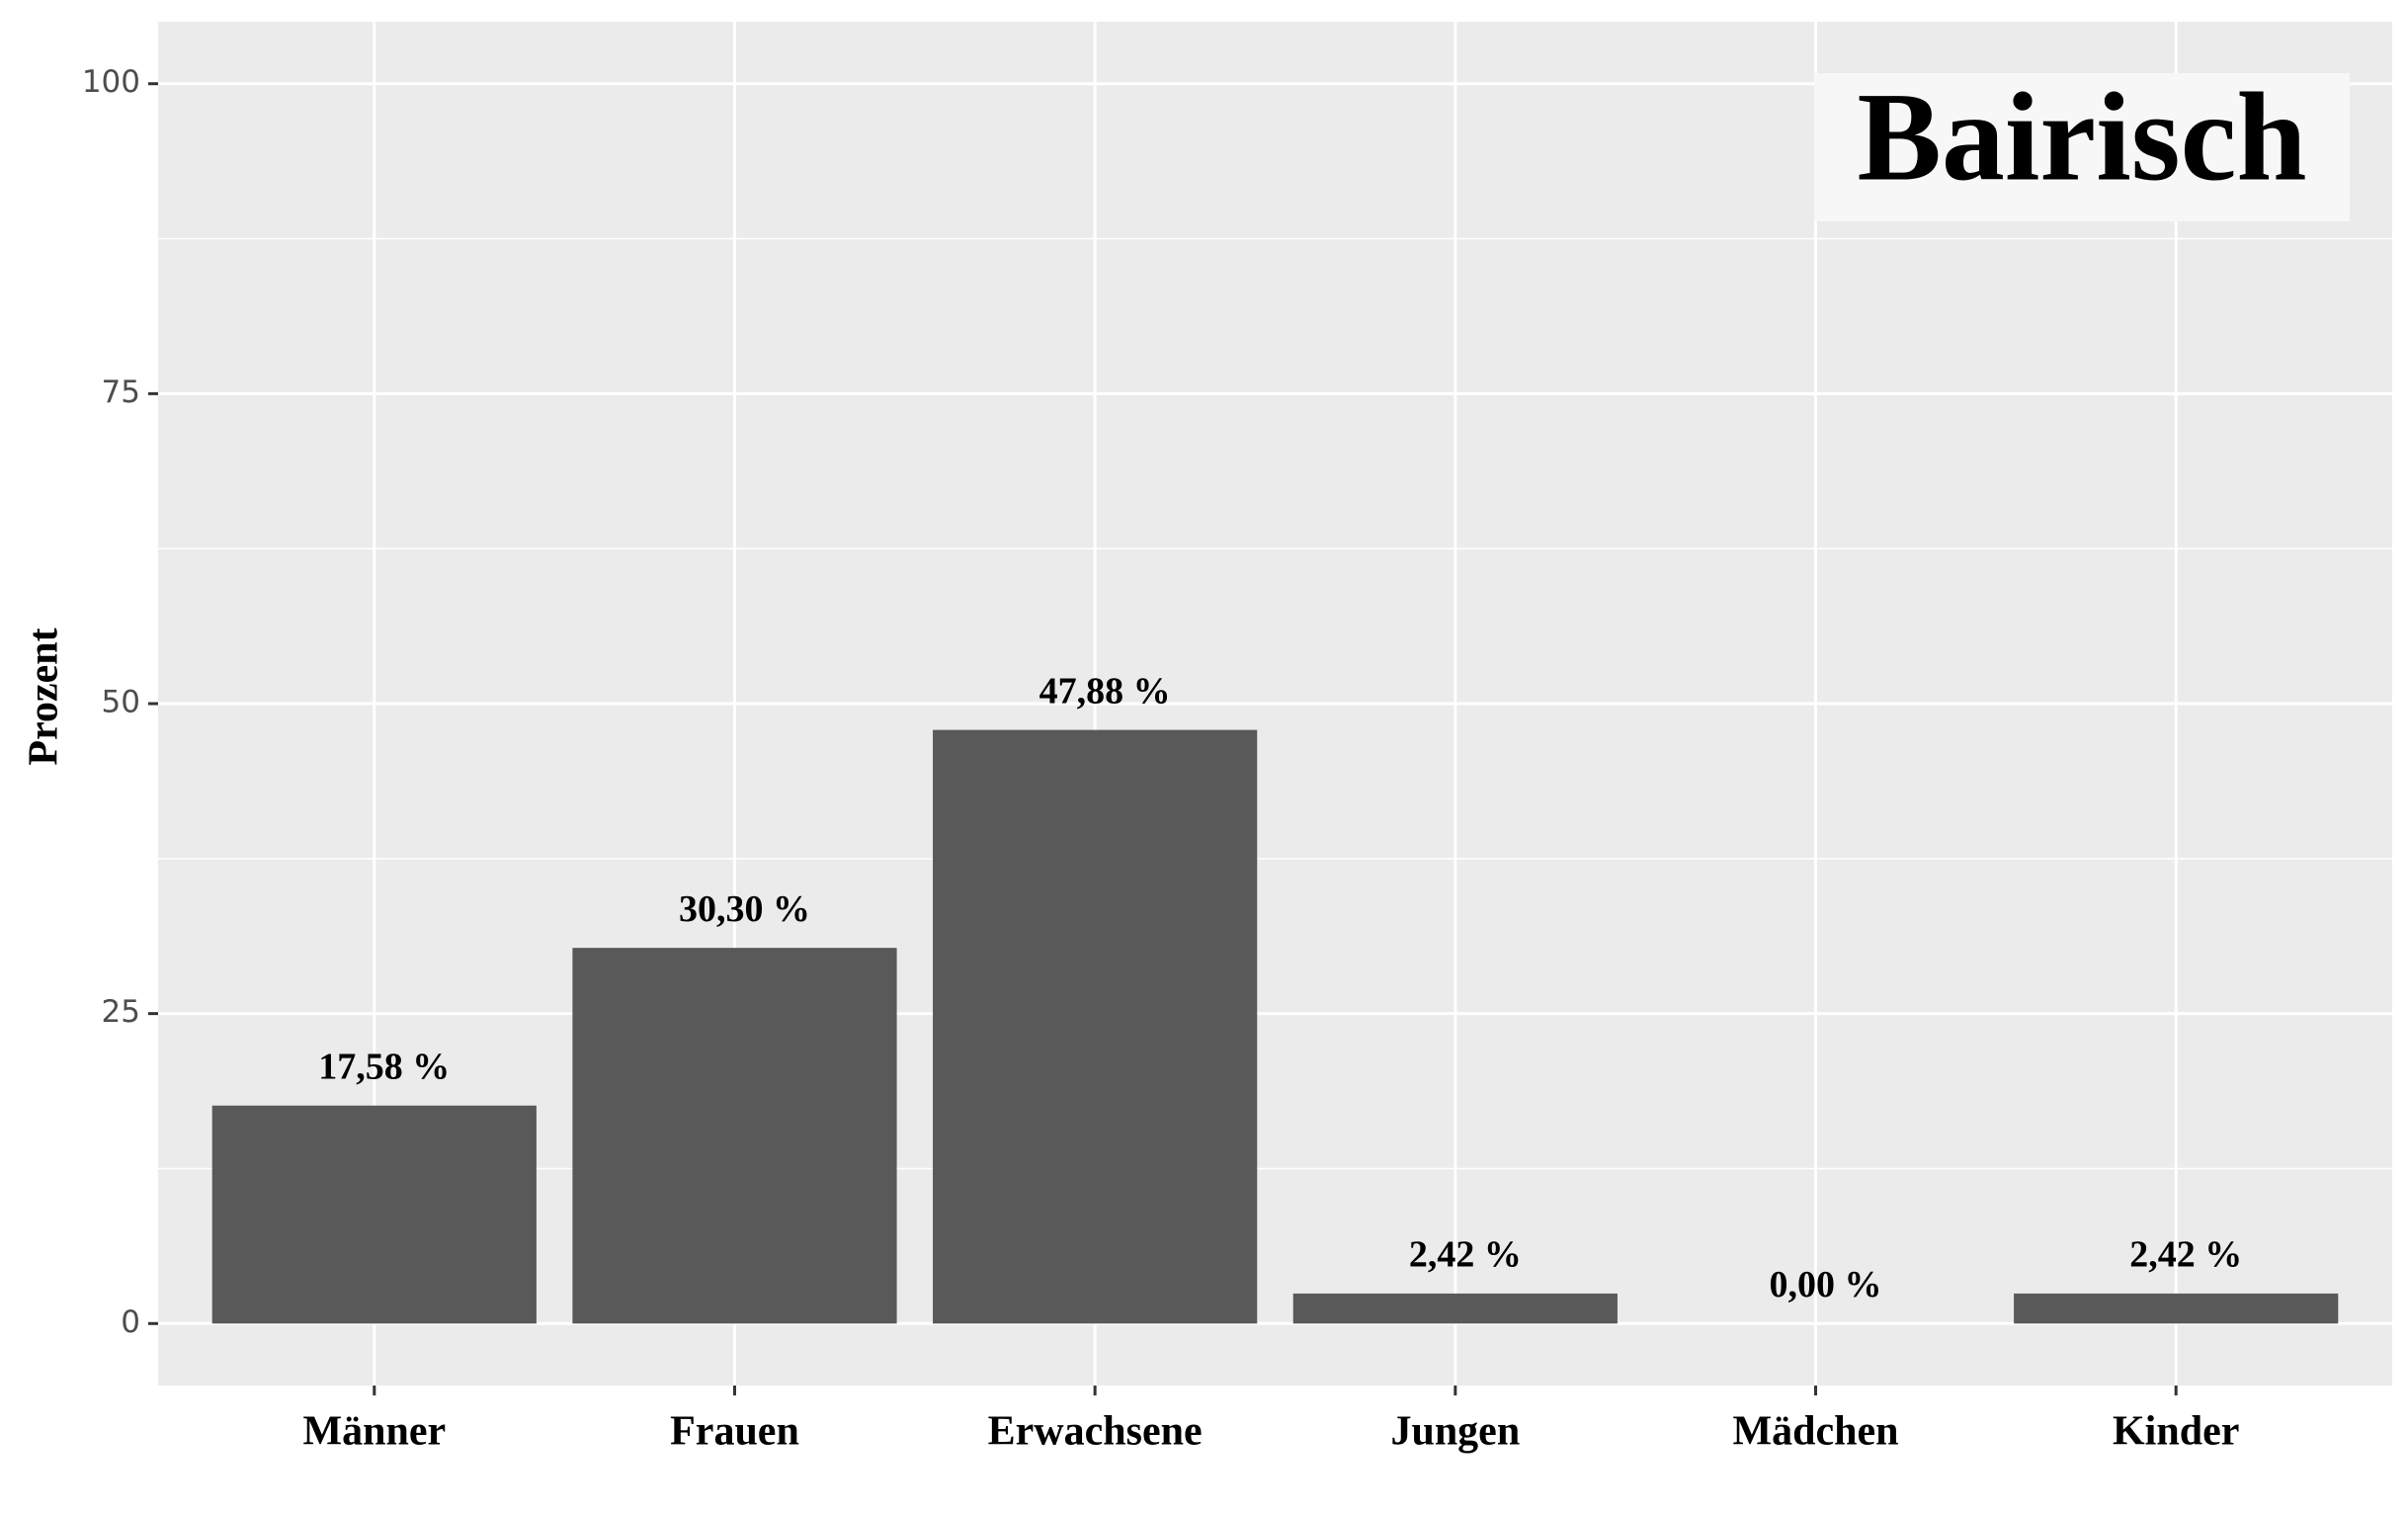 This screenshot has width=2408, height=1515. What do you see at coordinates (121, 392) in the screenshot?
I see `y-tick-label: 75` at bounding box center [121, 392].